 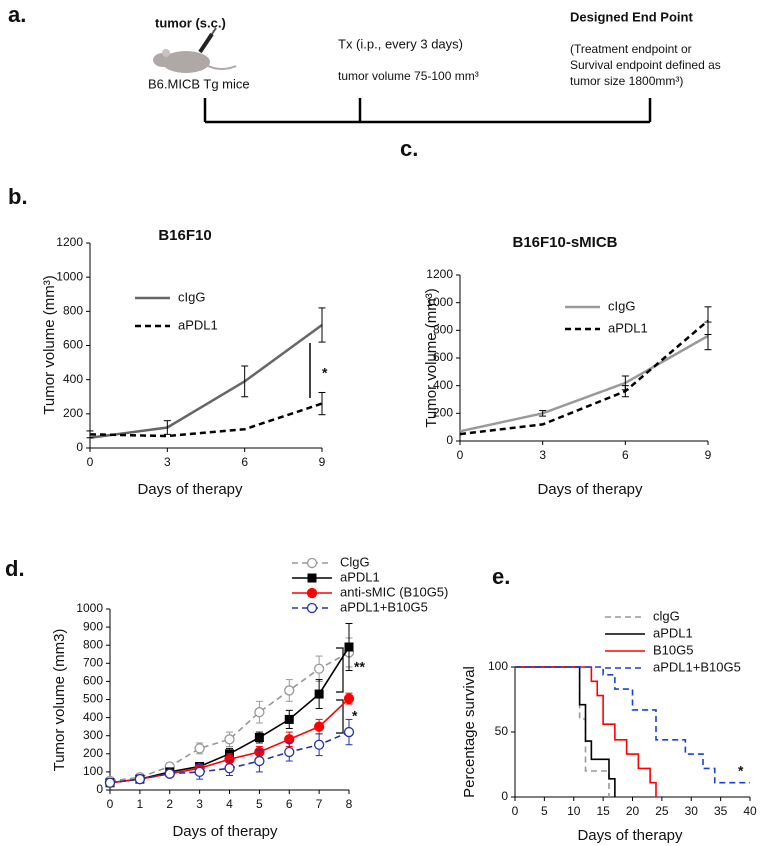 What do you see at coordinates (400, 43) in the screenshot?
I see `treatment-label: Tx (i.p., every 3 days)` at bounding box center [400, 43].